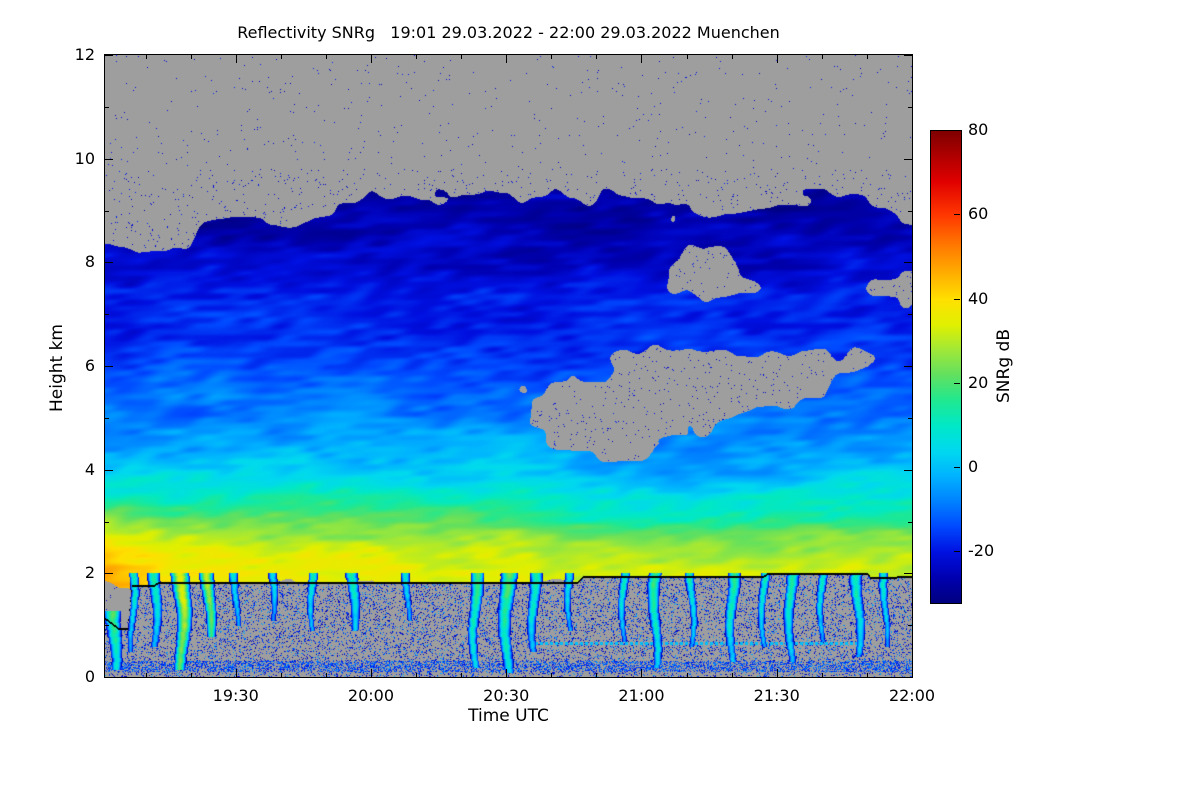 This screenshot has height=800, width=1200. What do you see at coordinates (371, 695) in the screenshot?
I see `x-tick-label: 20:00` at bounding box center [371, 695].